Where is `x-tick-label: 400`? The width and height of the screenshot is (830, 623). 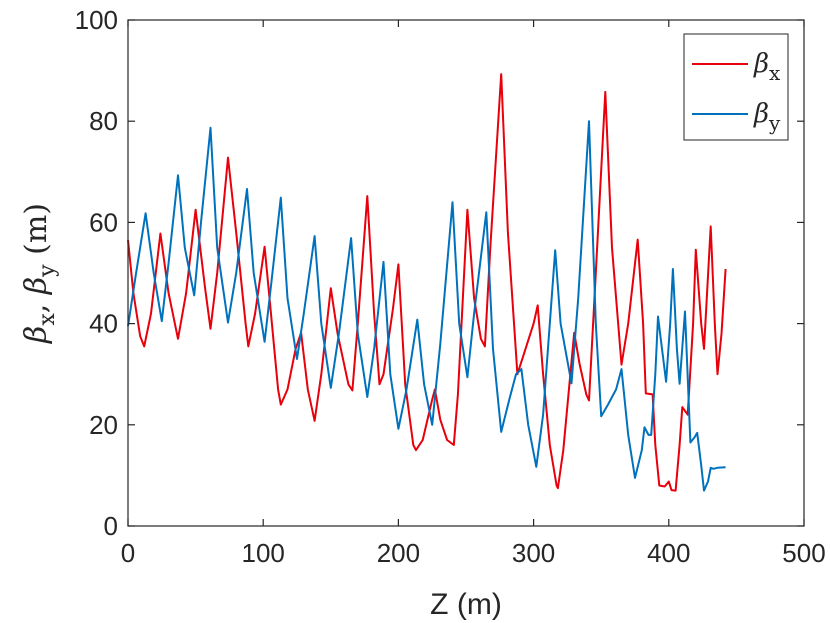 x-tick-label: 400 is located at coordinates (668, 553).